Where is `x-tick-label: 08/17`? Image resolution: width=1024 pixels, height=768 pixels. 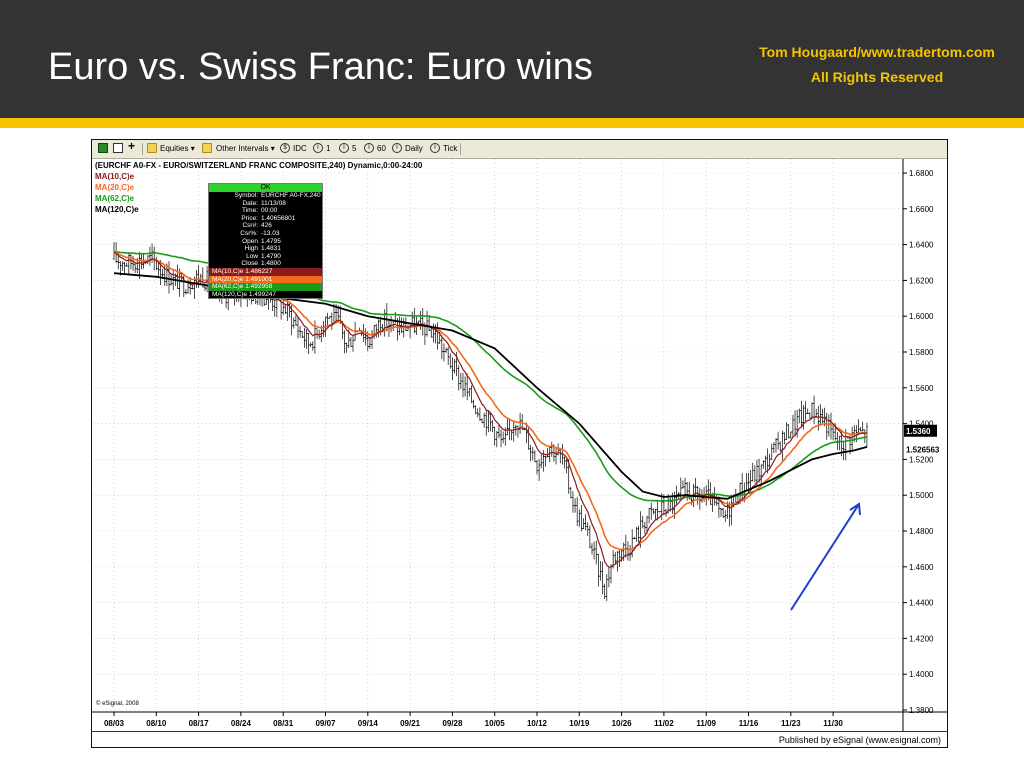 x-tick-label: 08/17 is located at coordinates (199, 723).